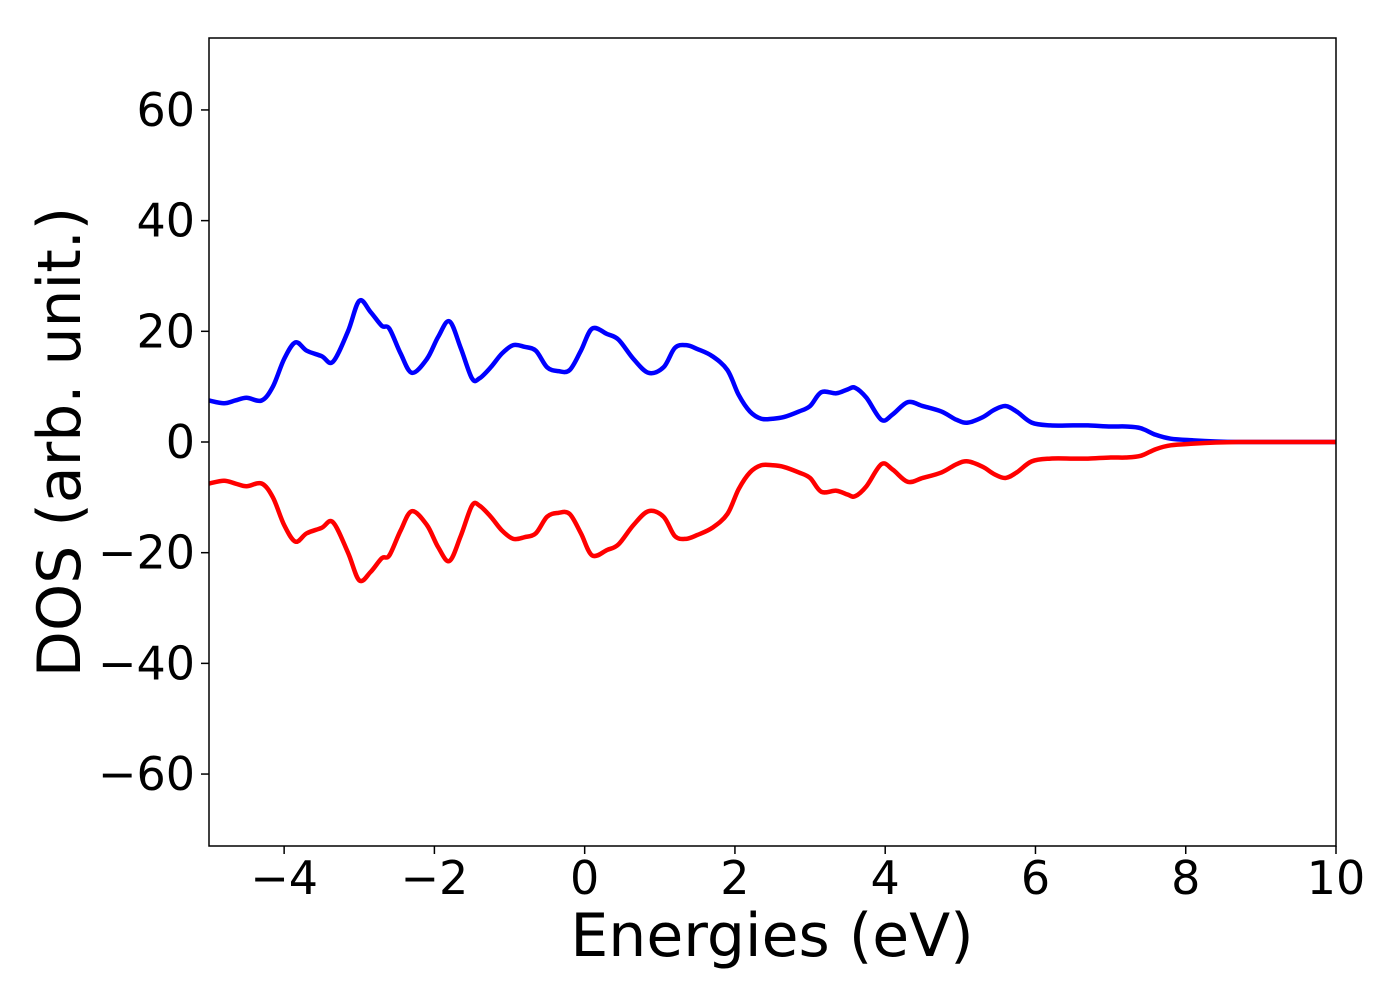 This screenshot has height=1000, width=1400. I want to click on x-tick-label: 6, so click(1035, 878).